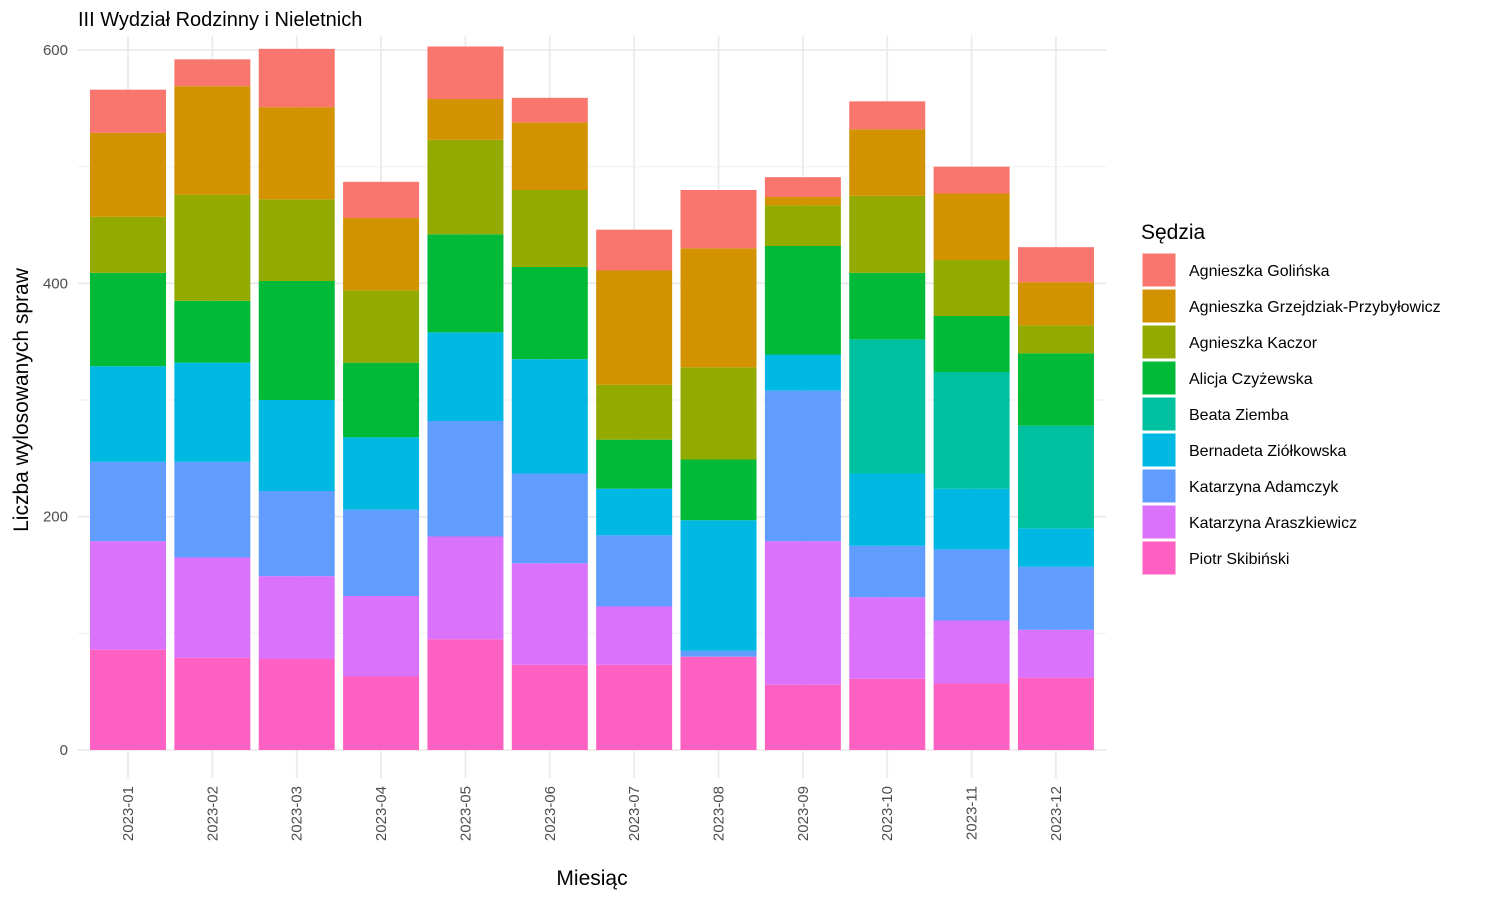  What do you see at coordinates (591, 878) in the screenshot?
I see `x-axis-title: Miesiąc` at bounding box center [591, 878].